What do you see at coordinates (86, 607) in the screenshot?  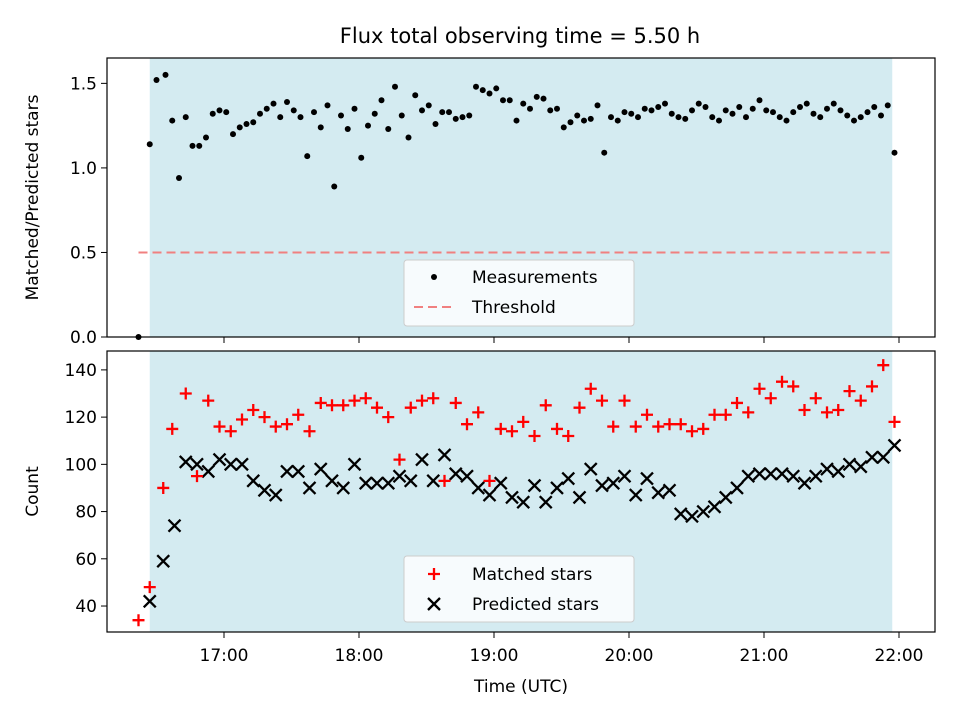 I see `y-tick-label: 40` at bounding box center [86, 607].